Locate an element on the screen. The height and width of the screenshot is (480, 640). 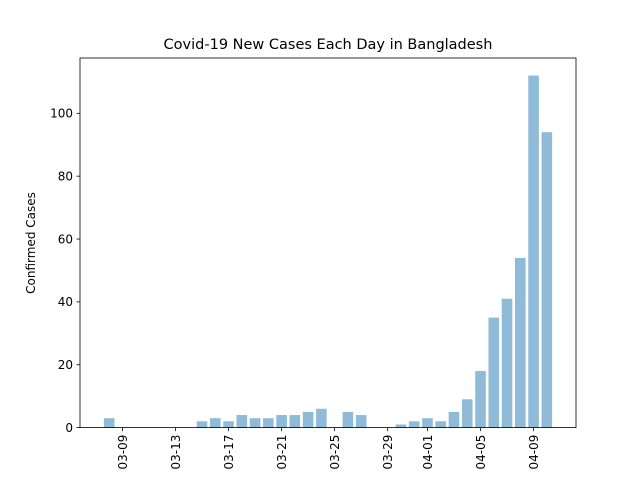
y-tick-label: 100 is located at coordinates (61, 114).